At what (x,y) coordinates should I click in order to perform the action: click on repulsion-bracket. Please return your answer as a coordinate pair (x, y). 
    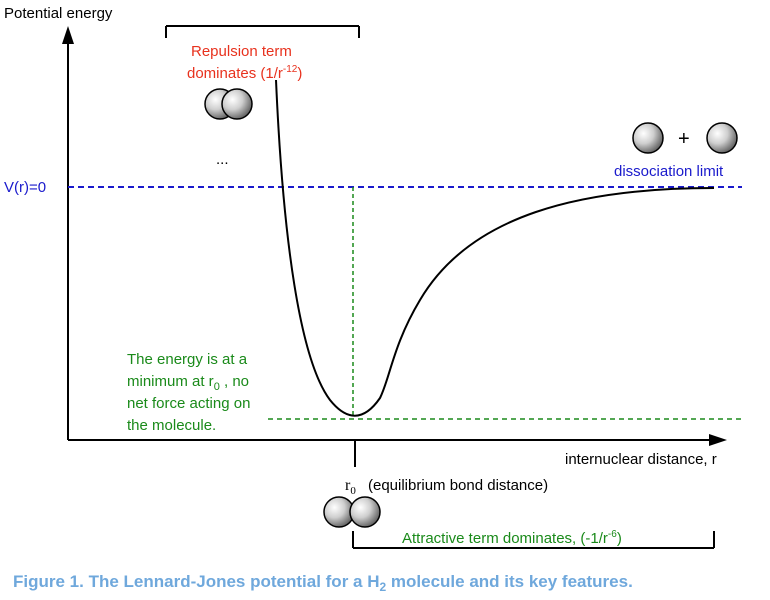
    Looking at the image, I should click on (262, 31).